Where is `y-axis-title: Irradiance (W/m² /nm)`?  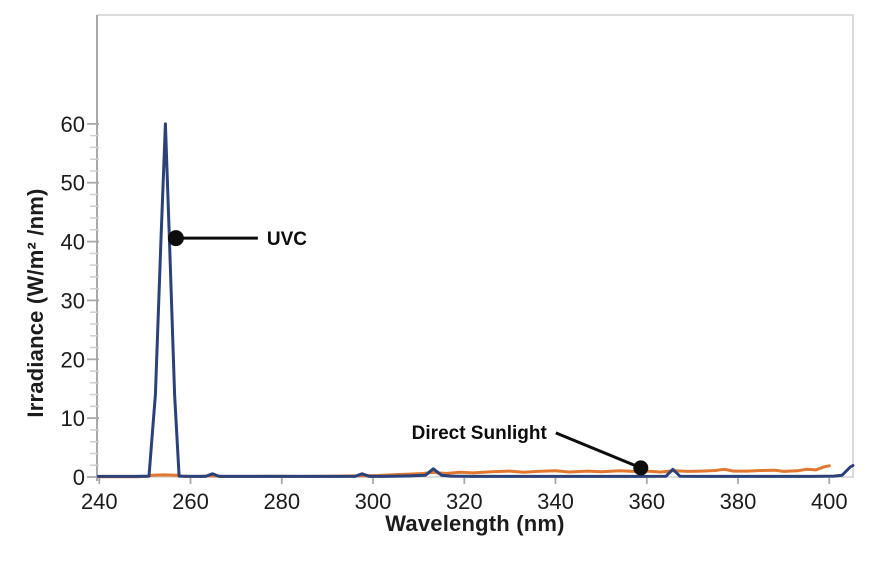 y-axis-title: Irradiance (W/m² /nm) is located at coordinates (35, 303).